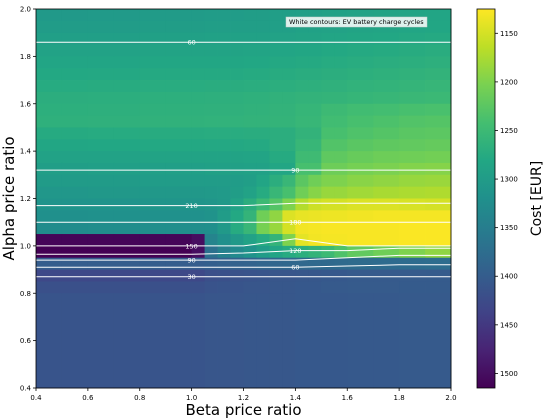 The height and width of the screenshot is (420, 550). What do you see at coordinates (26, 152) in the screenshot?
I see `y-tick-label: 1.4` at bounding box center [26, 152].